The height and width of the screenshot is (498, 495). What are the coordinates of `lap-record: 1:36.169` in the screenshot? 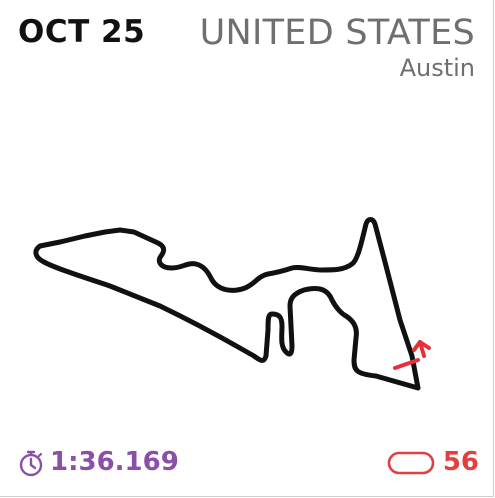 It's located at (97, 462).